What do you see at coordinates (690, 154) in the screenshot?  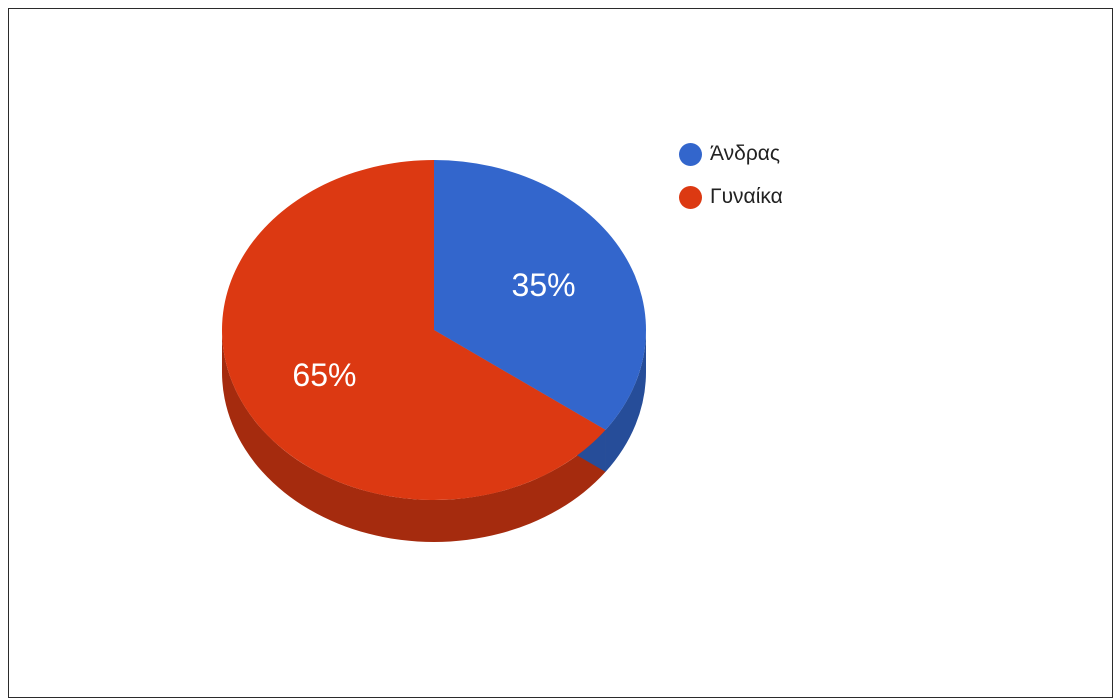 I see `legend-swatch-male` at bounding box center [690, 154].